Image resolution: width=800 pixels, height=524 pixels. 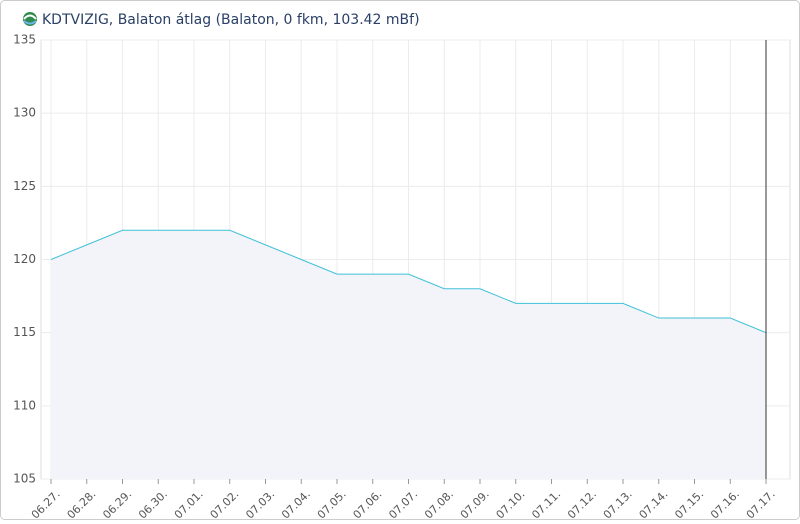 I want to click on y-tick-label: 115, so click(x=24, y=332).